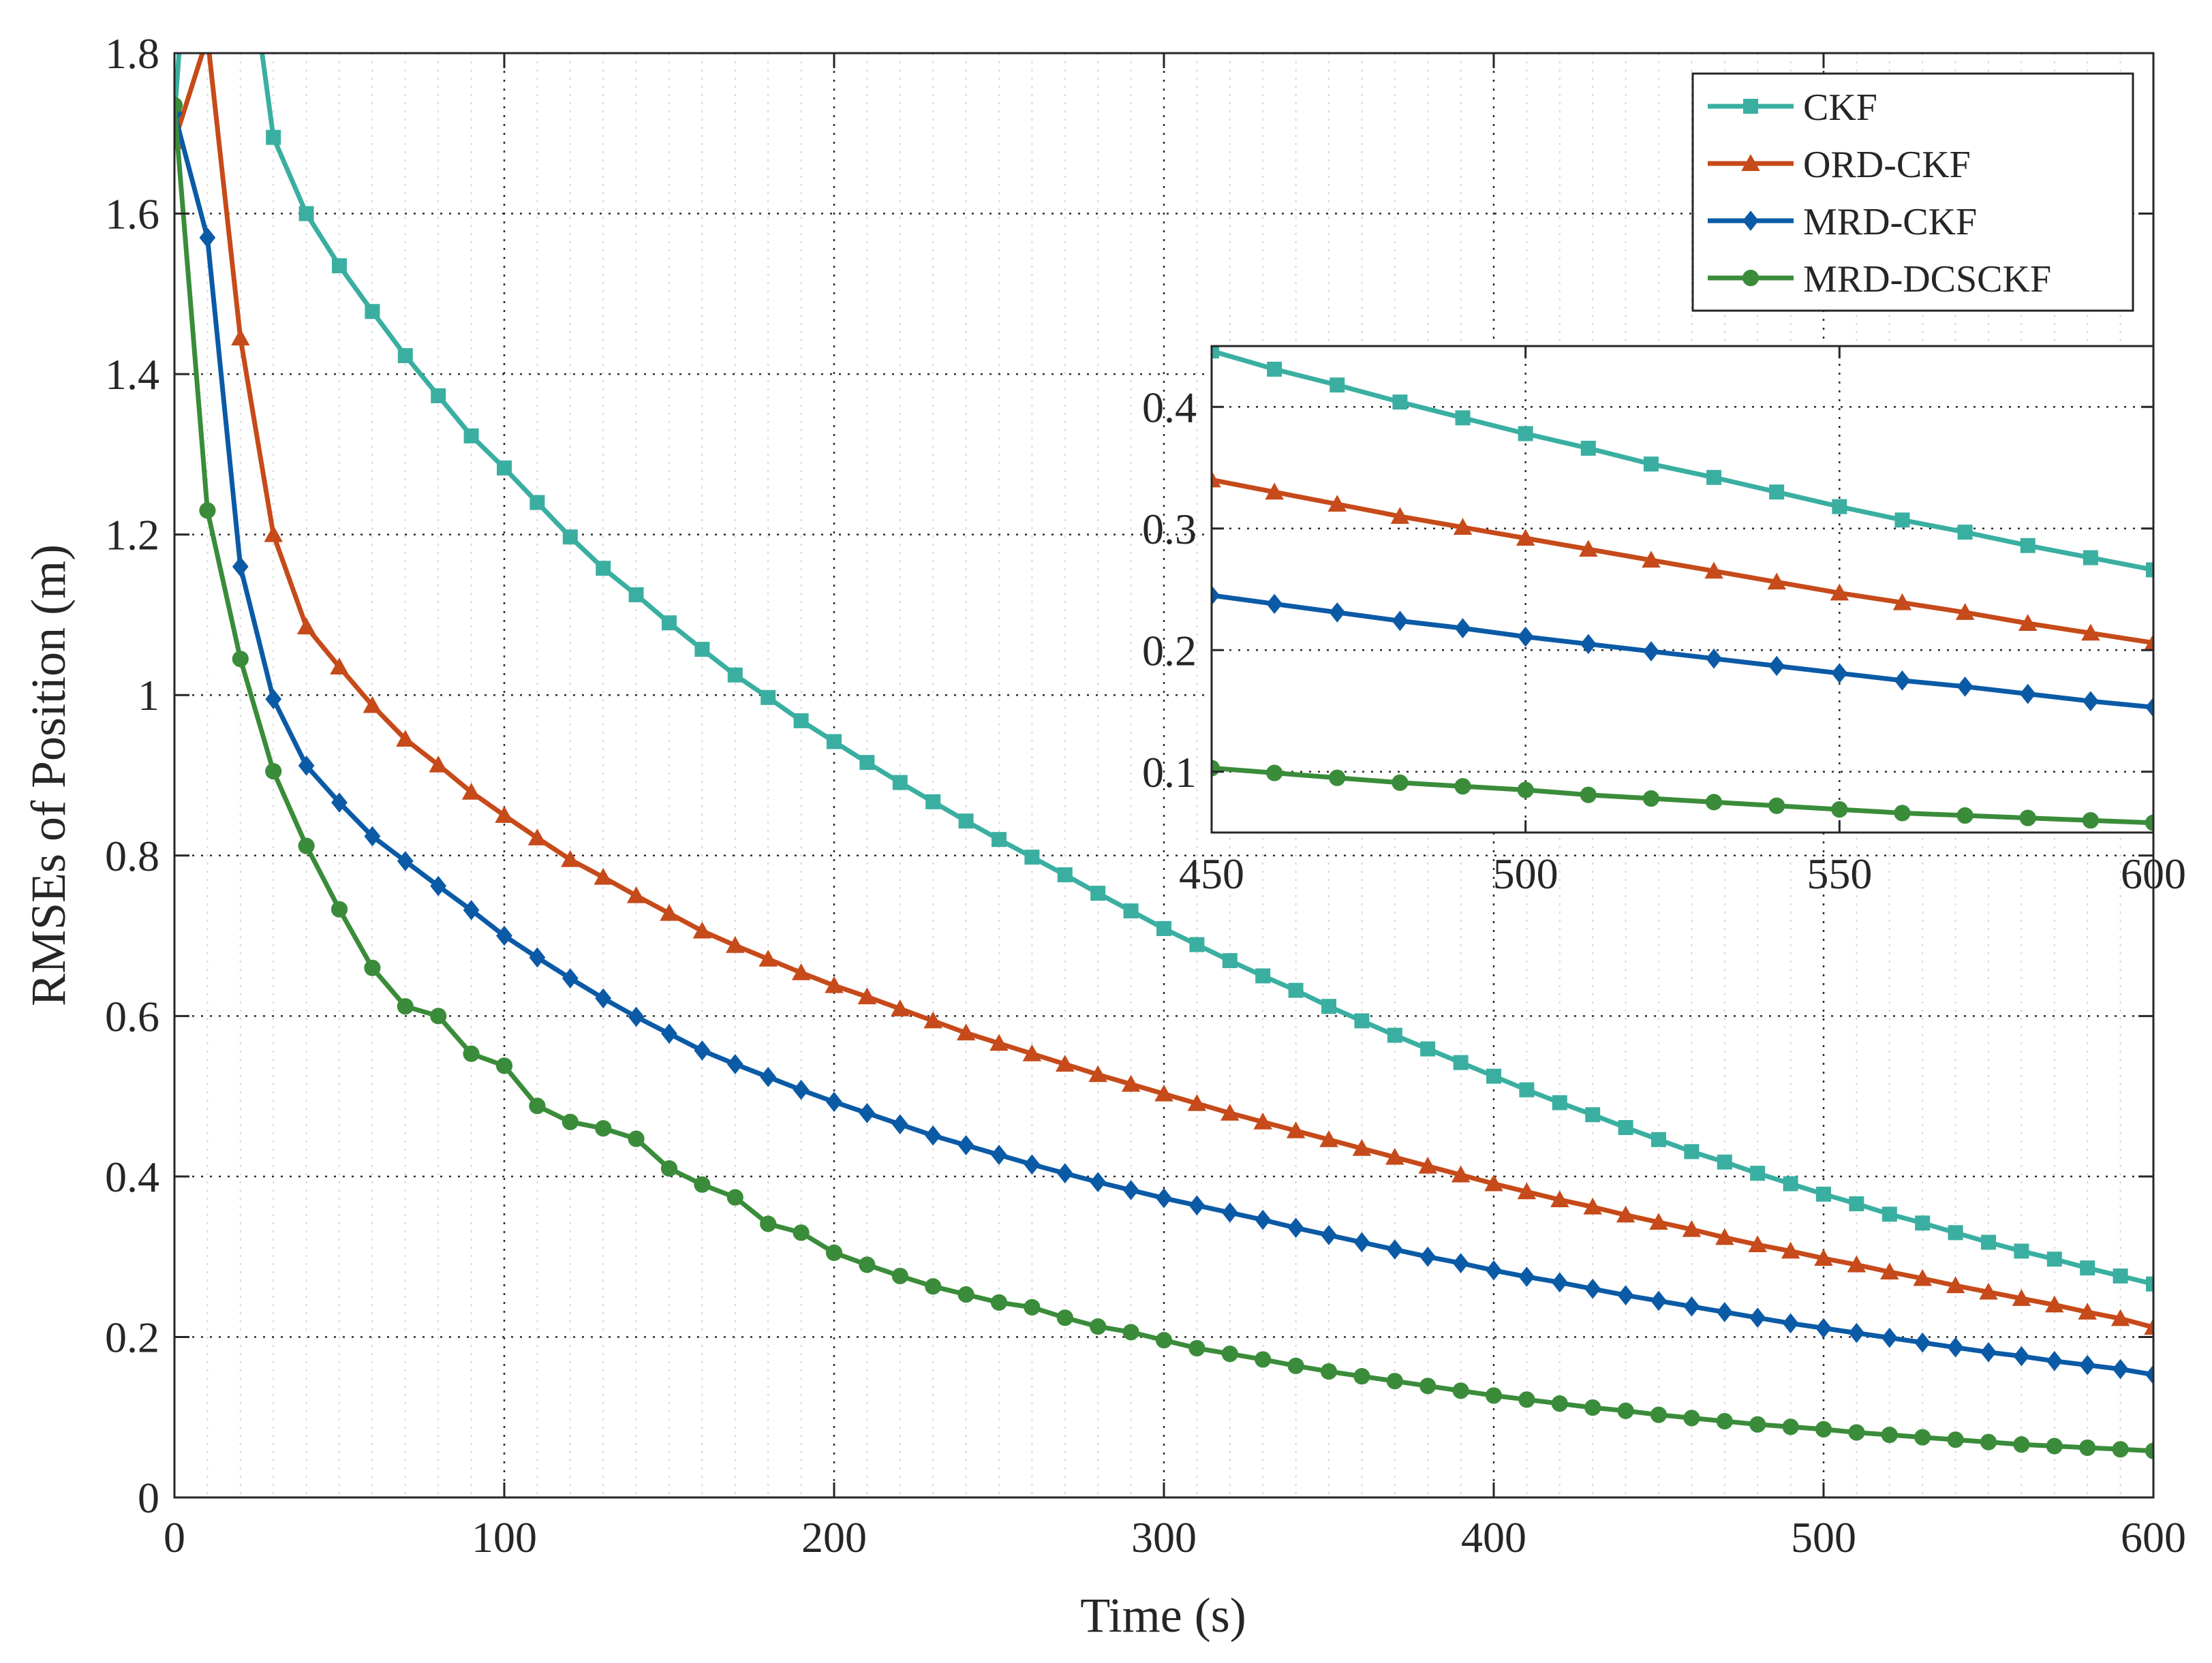  What do you see at coordinates (1169, 529) in the screenshot?
I see `inset-y-tick-label: 0.3` at bounding box center [1169, 529].